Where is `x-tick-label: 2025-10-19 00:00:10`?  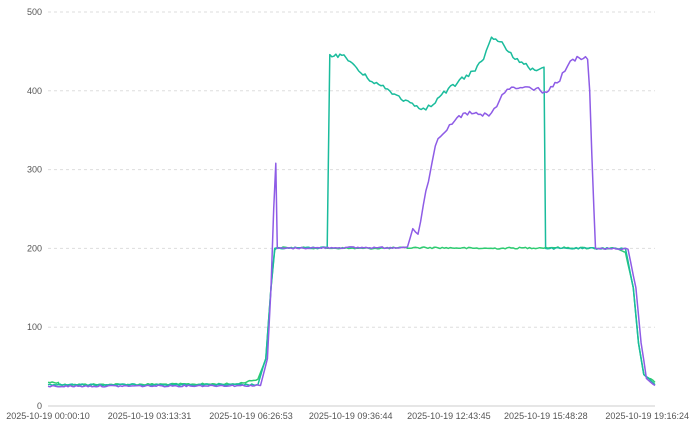
x-tick-label: 2025-10-19 00:00:10 is located at coordinates (48, 416).